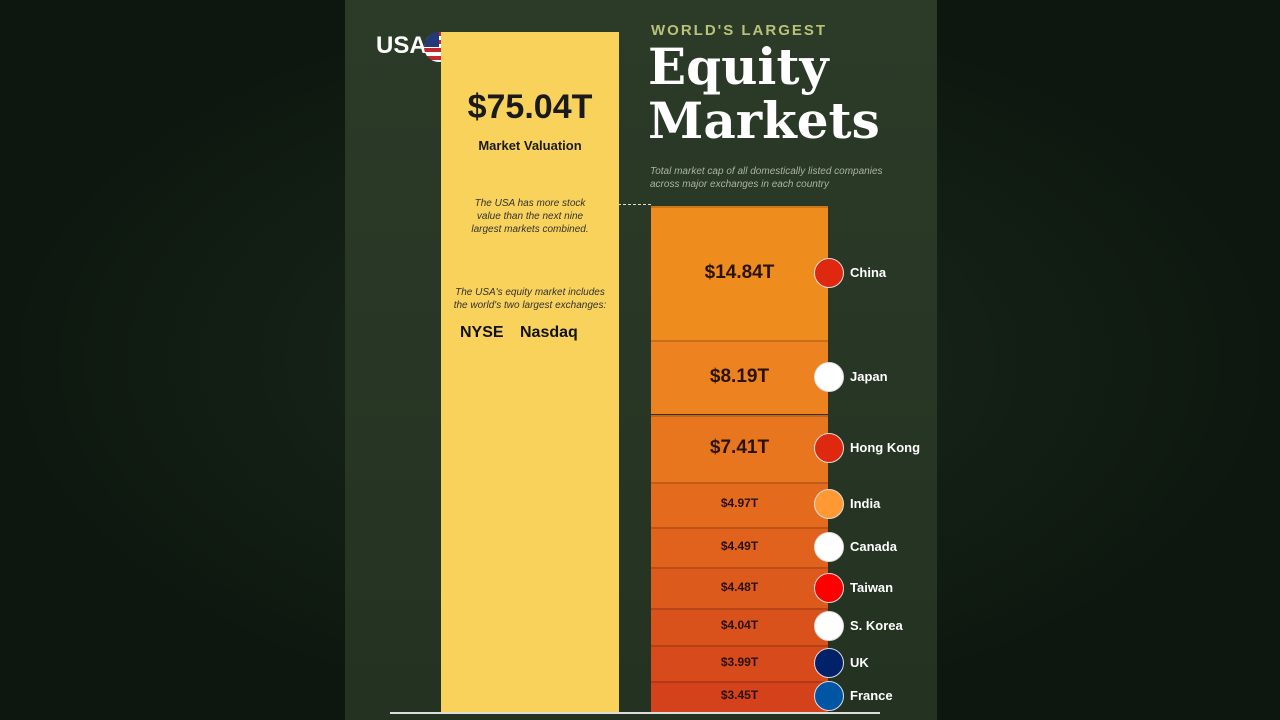  What do you see at coordinates (624, 204) in the screenshot?
I see `connector` at bounding box center [624, 204].